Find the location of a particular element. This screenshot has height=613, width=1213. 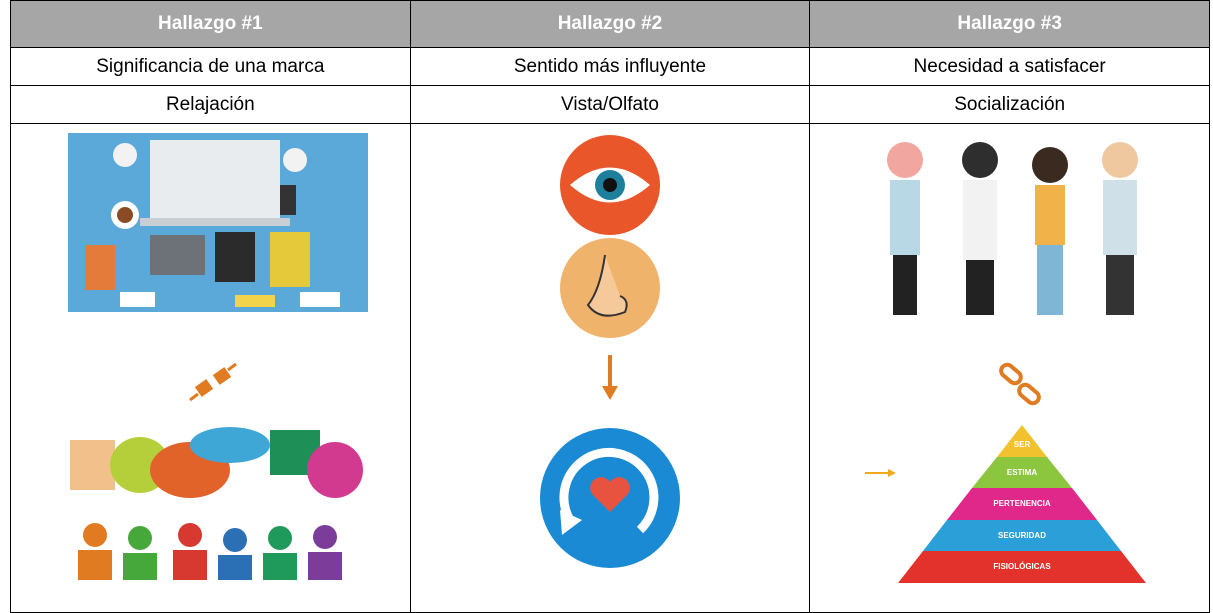

eye-icon is located at coordinates (610, 185).